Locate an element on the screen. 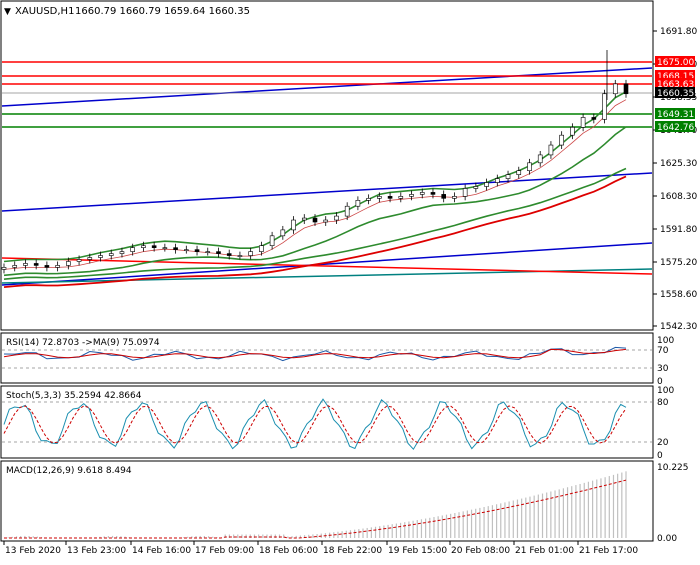 The height and width of the screenshot is (565, 700). stoch-d-line is located at coordinates (315, 424).